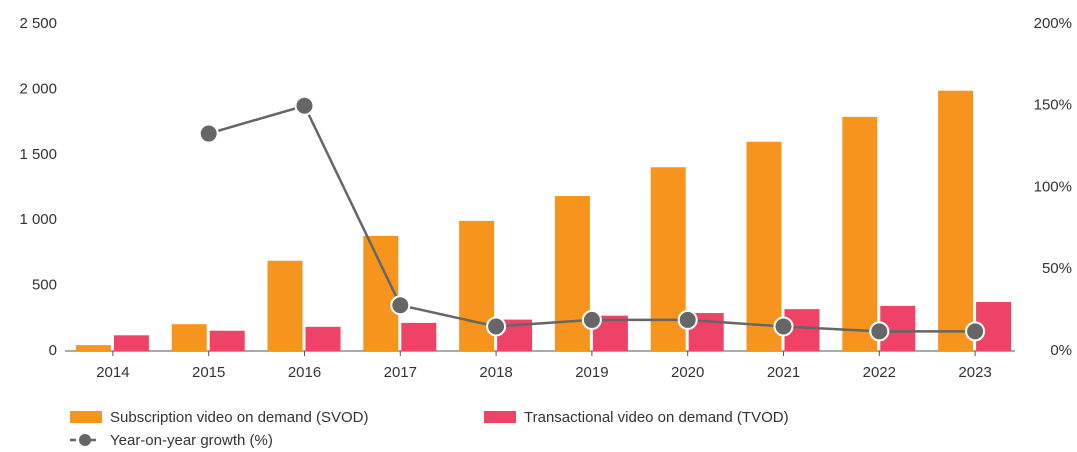 This screenshot has width=1077, height=452. Describe the element at coordinates (44, 285) in the screenshot. I see `y-tick-label: 500` at that location.